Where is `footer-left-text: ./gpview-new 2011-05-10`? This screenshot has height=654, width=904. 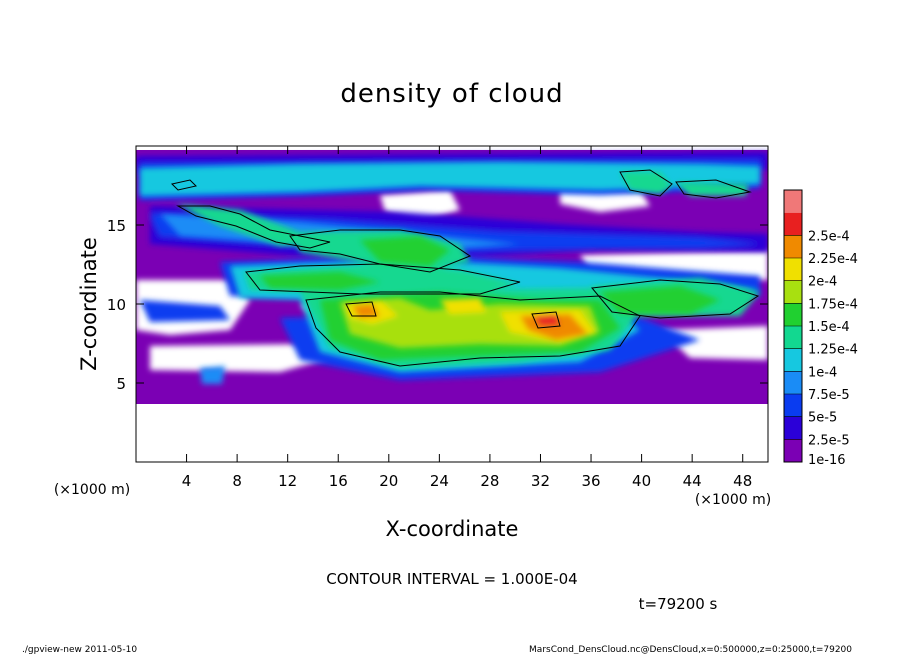
footer-left-text: ./gpview-new 2011-05-10 is located at coordinates (79, 649).